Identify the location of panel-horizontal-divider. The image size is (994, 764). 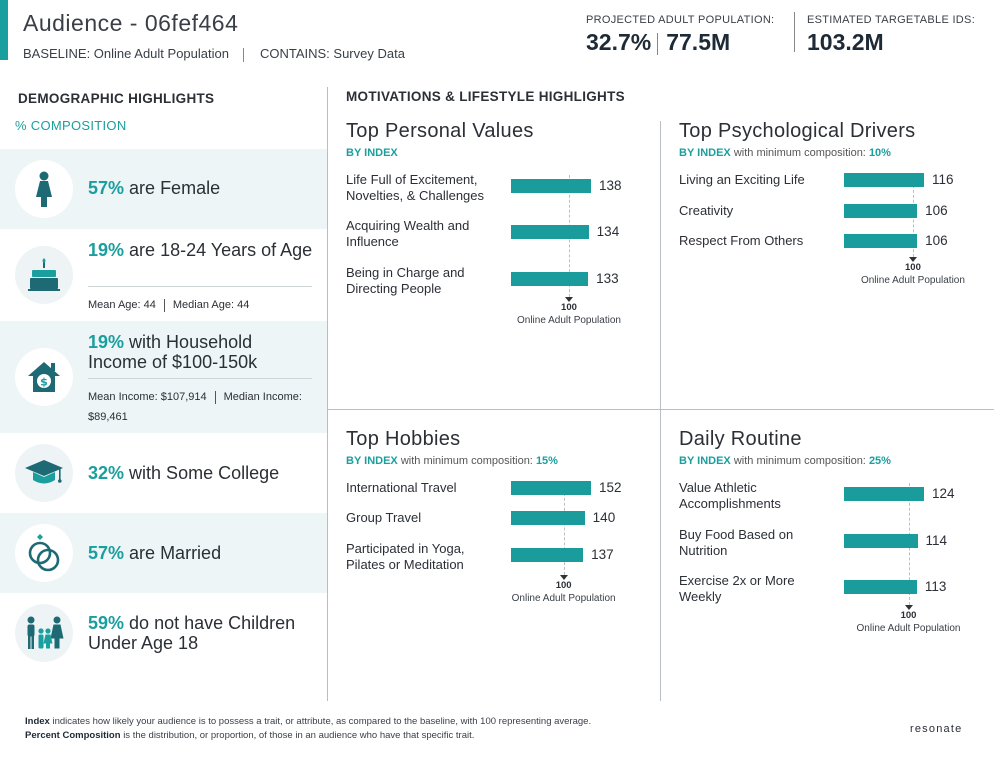
(661, 409).